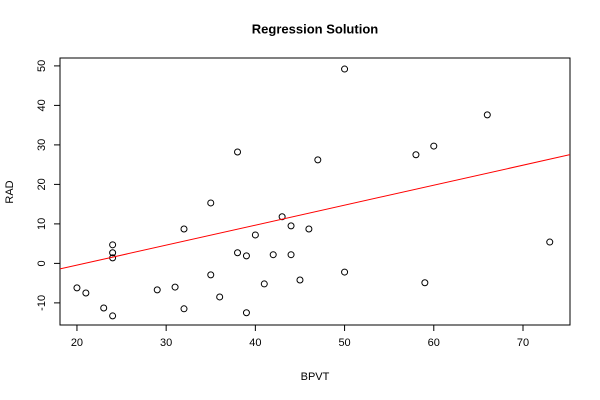  I want to click on x-tick-label: 60, so click(434, 343).